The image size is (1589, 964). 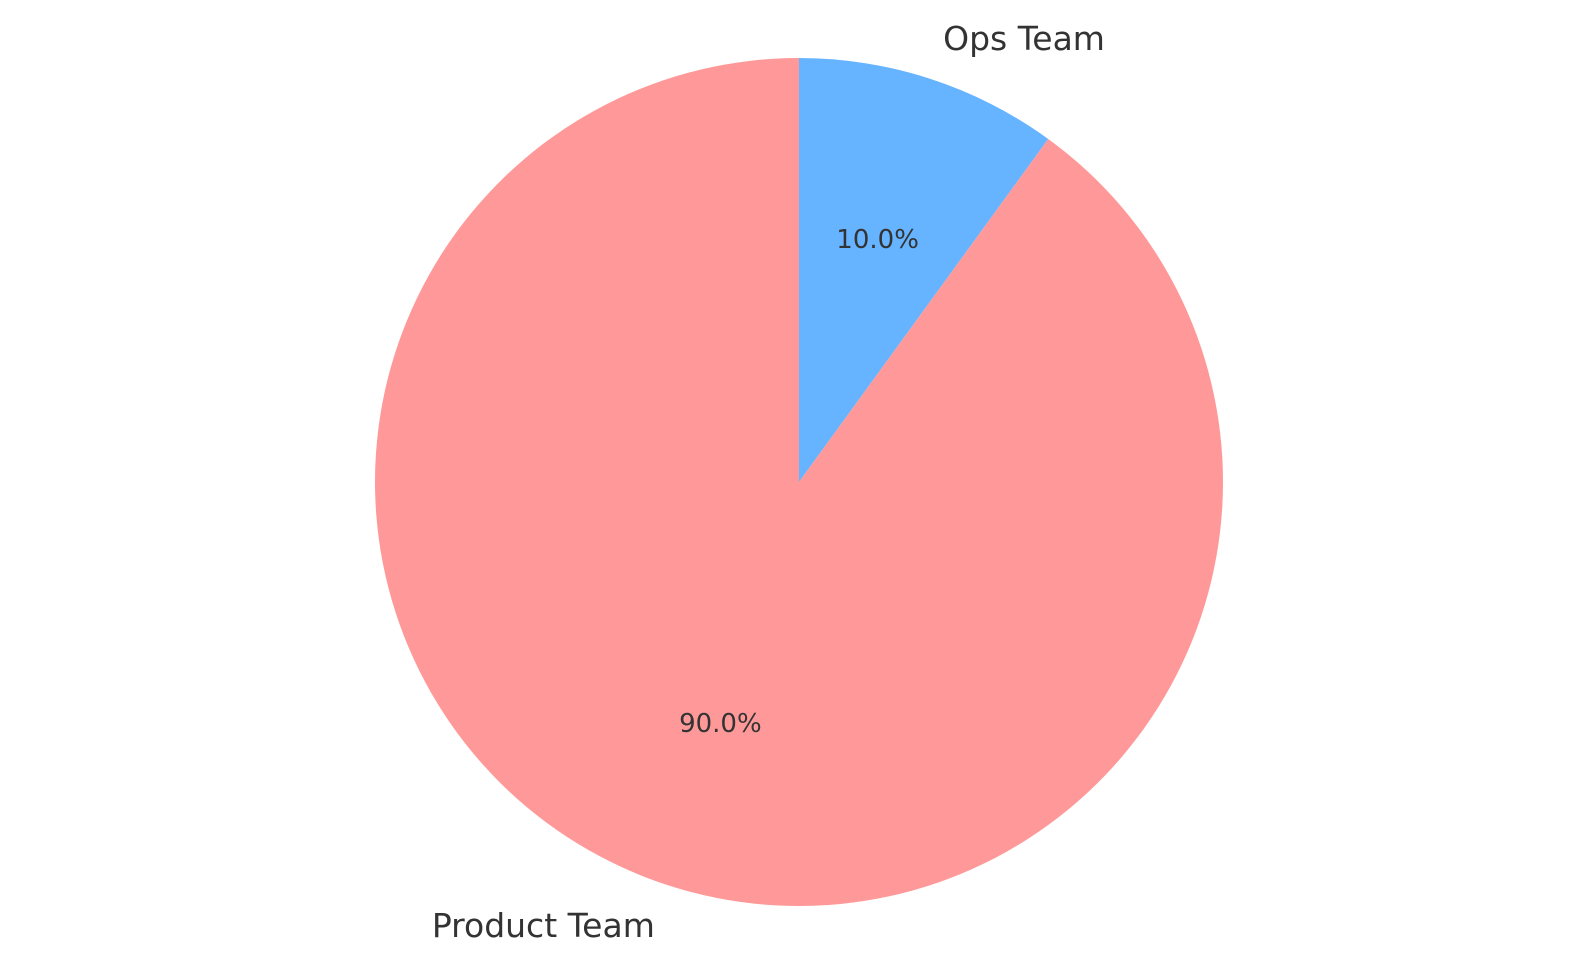 I want to click on pie-slice-ops-team, so click(x=924, y=270).